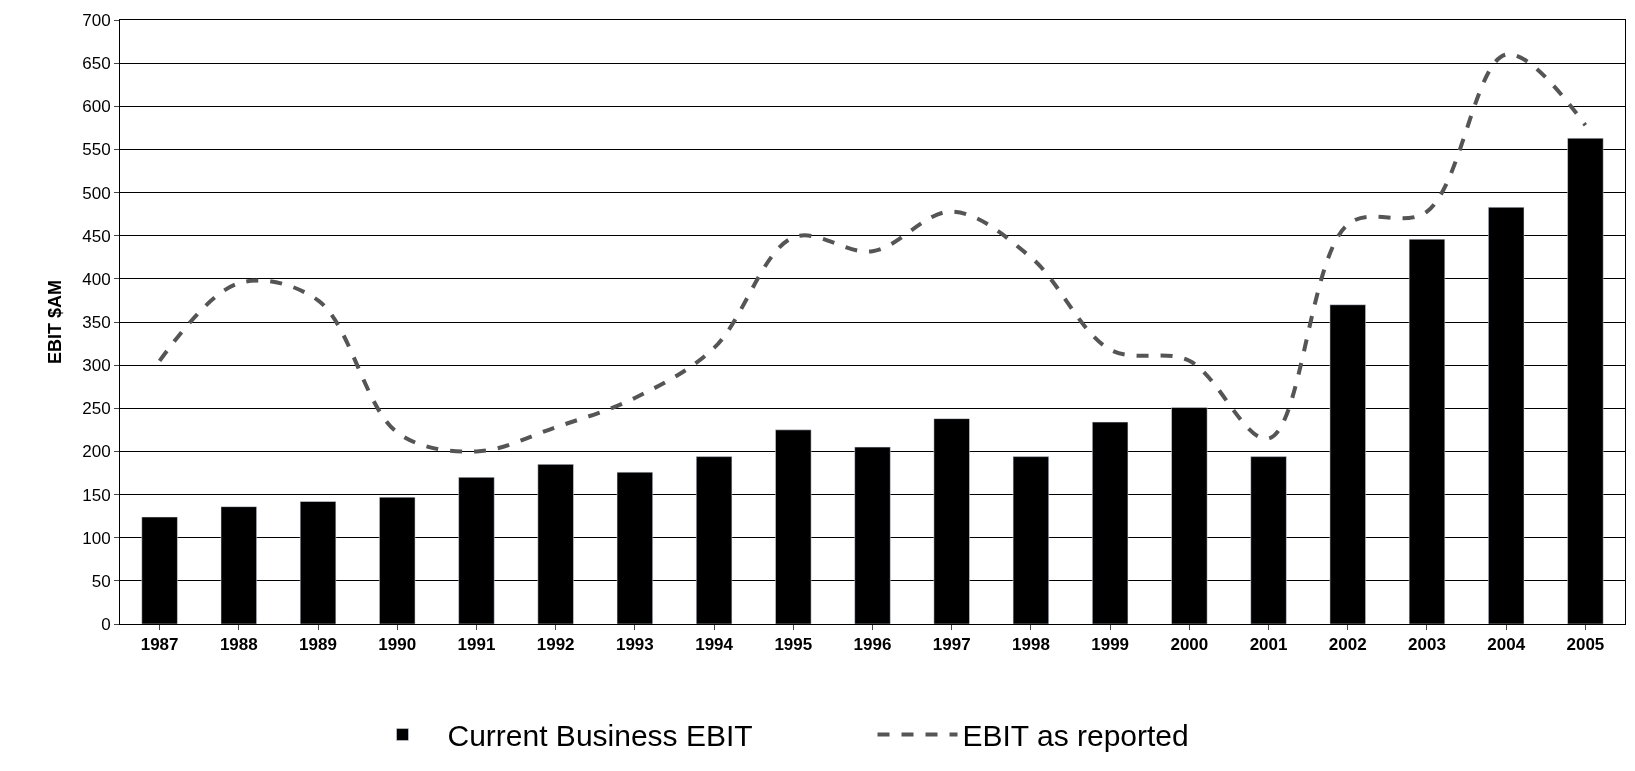 The width and height of the screenshot is (1635, 771). I want to click on x-tick-label: 2005, so click(1585, 645).